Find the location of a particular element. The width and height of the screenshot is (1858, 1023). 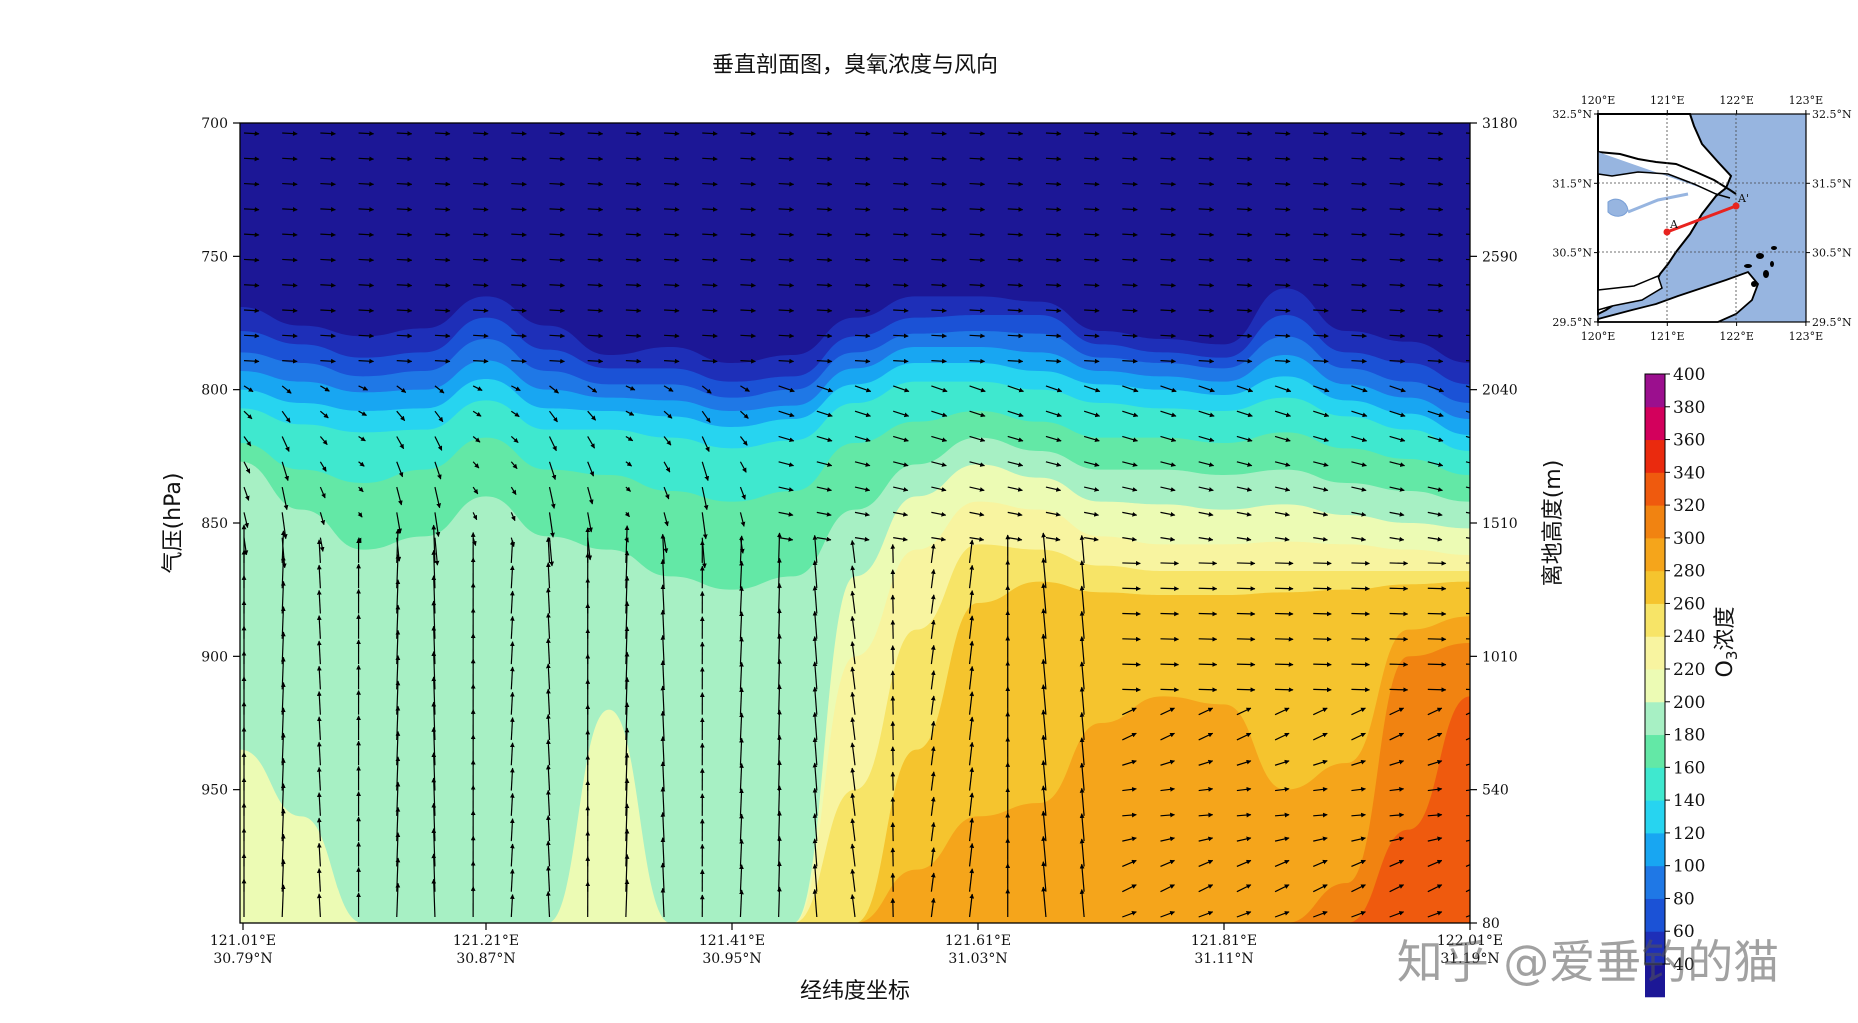

island is located at coordinates (1774, 248).